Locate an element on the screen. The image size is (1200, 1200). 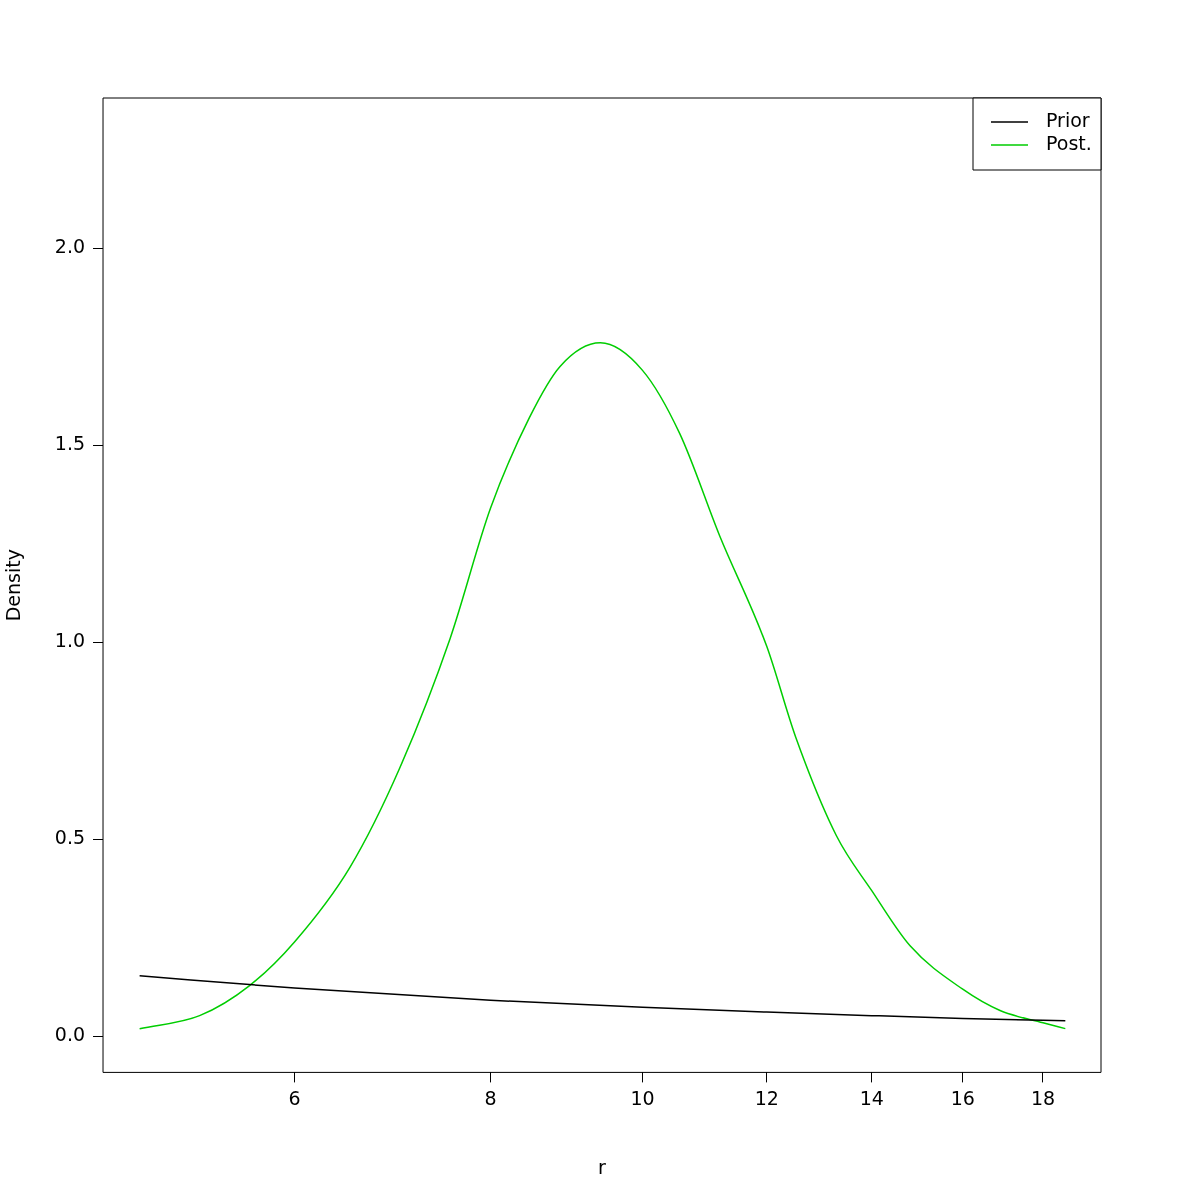
x-tick-label: 14 is located at coordinates (871, 1097).